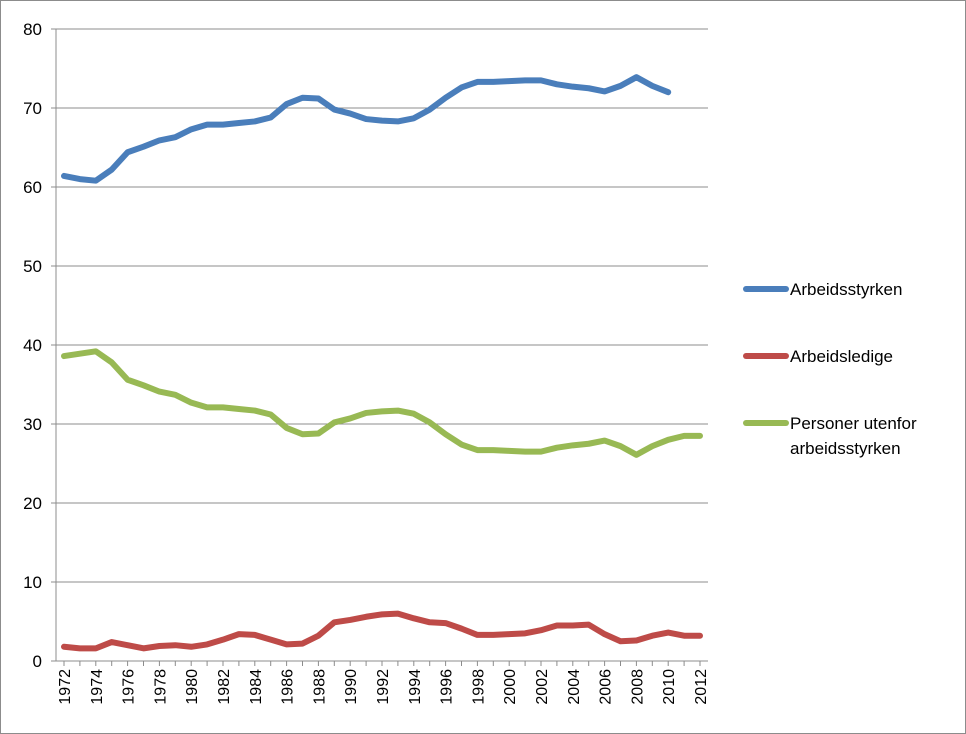 The width and height of the screenshot is (966, 734). Describe the element at coordinates (383, 687) in the screenshot. I see `x-tick-label: 1992` at that location.